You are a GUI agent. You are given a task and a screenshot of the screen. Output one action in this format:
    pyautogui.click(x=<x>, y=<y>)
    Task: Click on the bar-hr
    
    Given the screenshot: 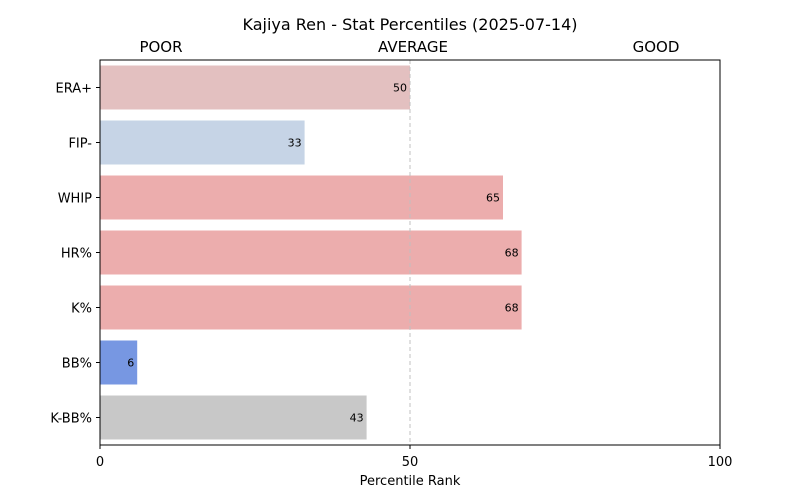 What is the action you would take?
    pyautogui.click(x=311, y=252)
    